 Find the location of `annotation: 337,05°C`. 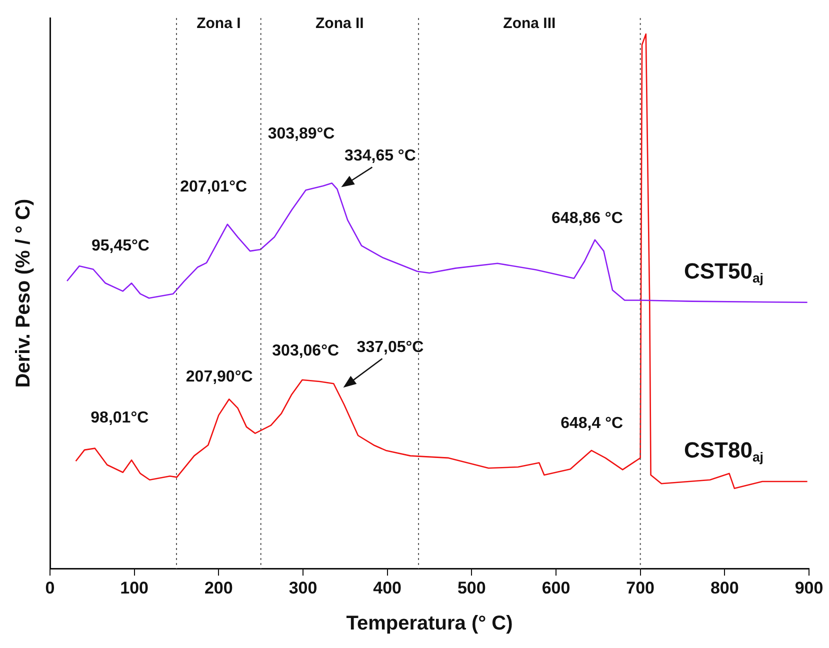

annotation: 337,05°C is located at coordinates (390, 347).